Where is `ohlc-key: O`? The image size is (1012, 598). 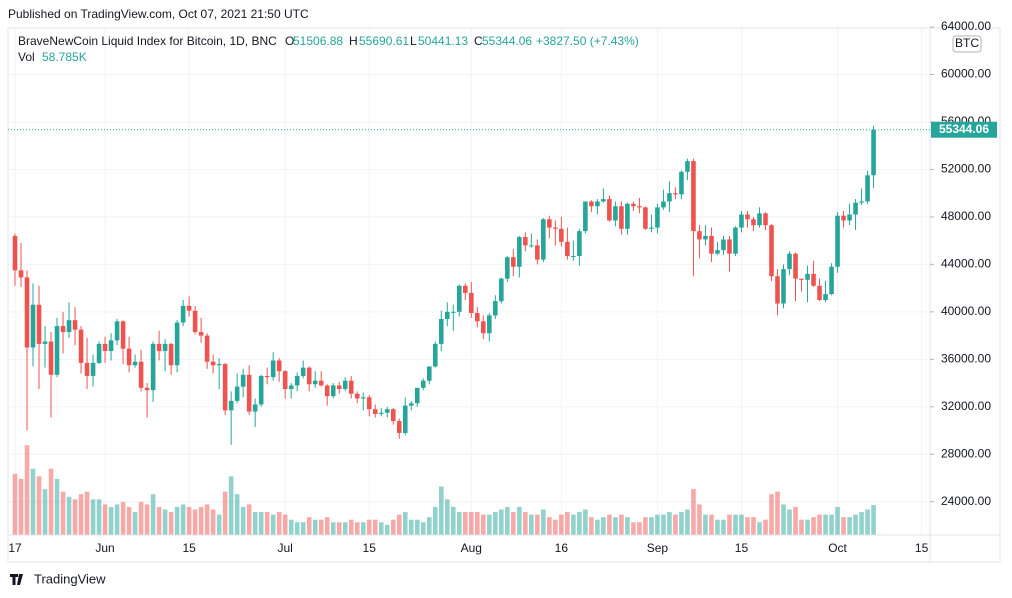 ohlc-key: O is located at coordinates (289, 41).